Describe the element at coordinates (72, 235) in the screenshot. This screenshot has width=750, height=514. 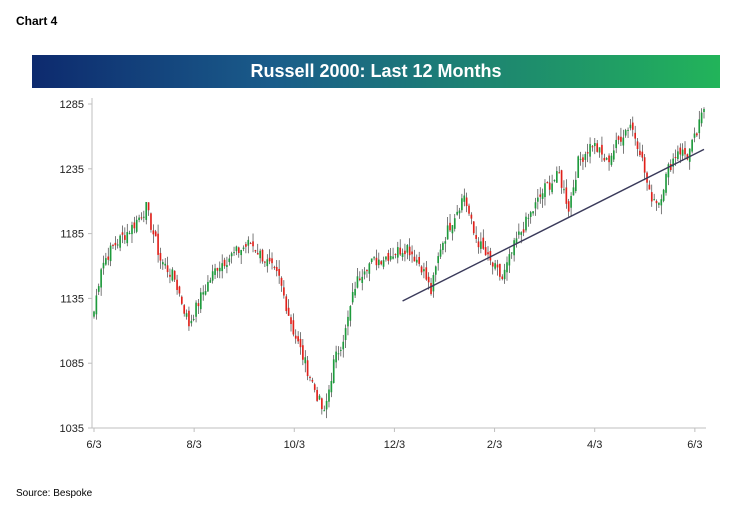
I see `y-tick-label: 1185` at that location.